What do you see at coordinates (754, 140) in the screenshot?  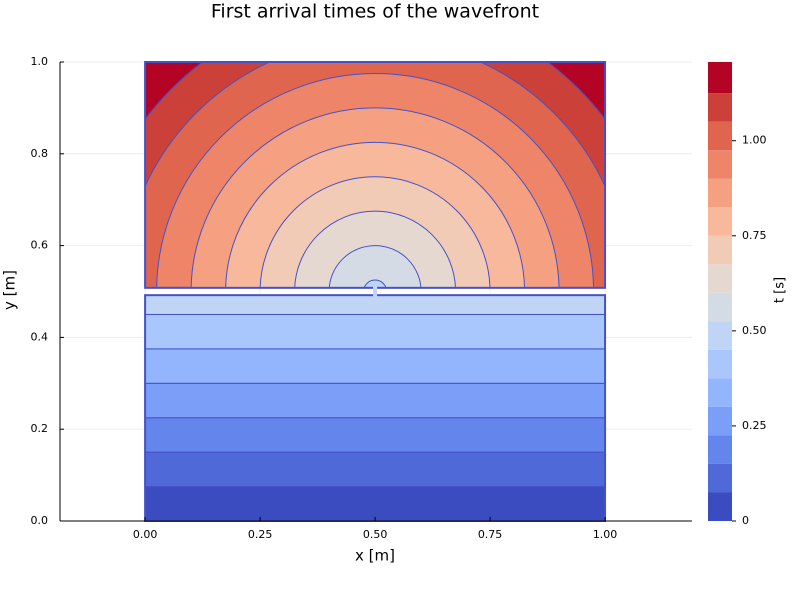 I see `colorbar-tick-label: 1.00` at bounding box center [754, 140].